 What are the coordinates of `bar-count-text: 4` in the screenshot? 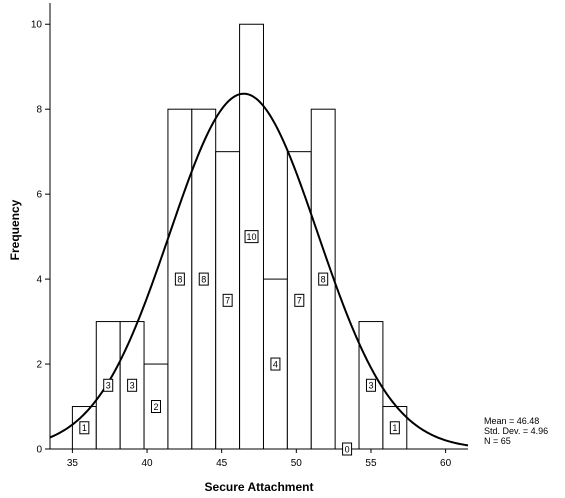 It's located at (275, 364).